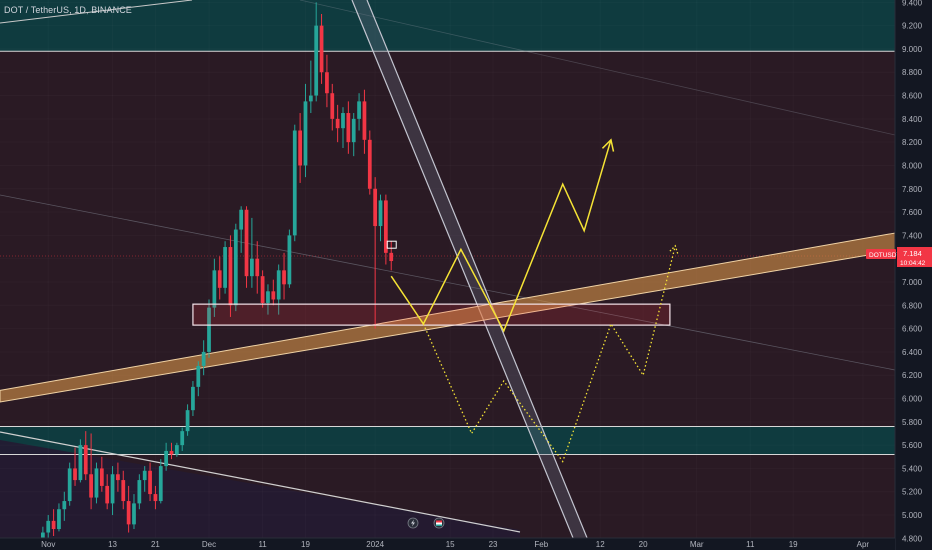 The height and width of the screenshot is (550, 932). What do you see at coordinates (600, 544) in the screenshot?
I see `time-tick-label: 12` at bounding box center [600, 544].